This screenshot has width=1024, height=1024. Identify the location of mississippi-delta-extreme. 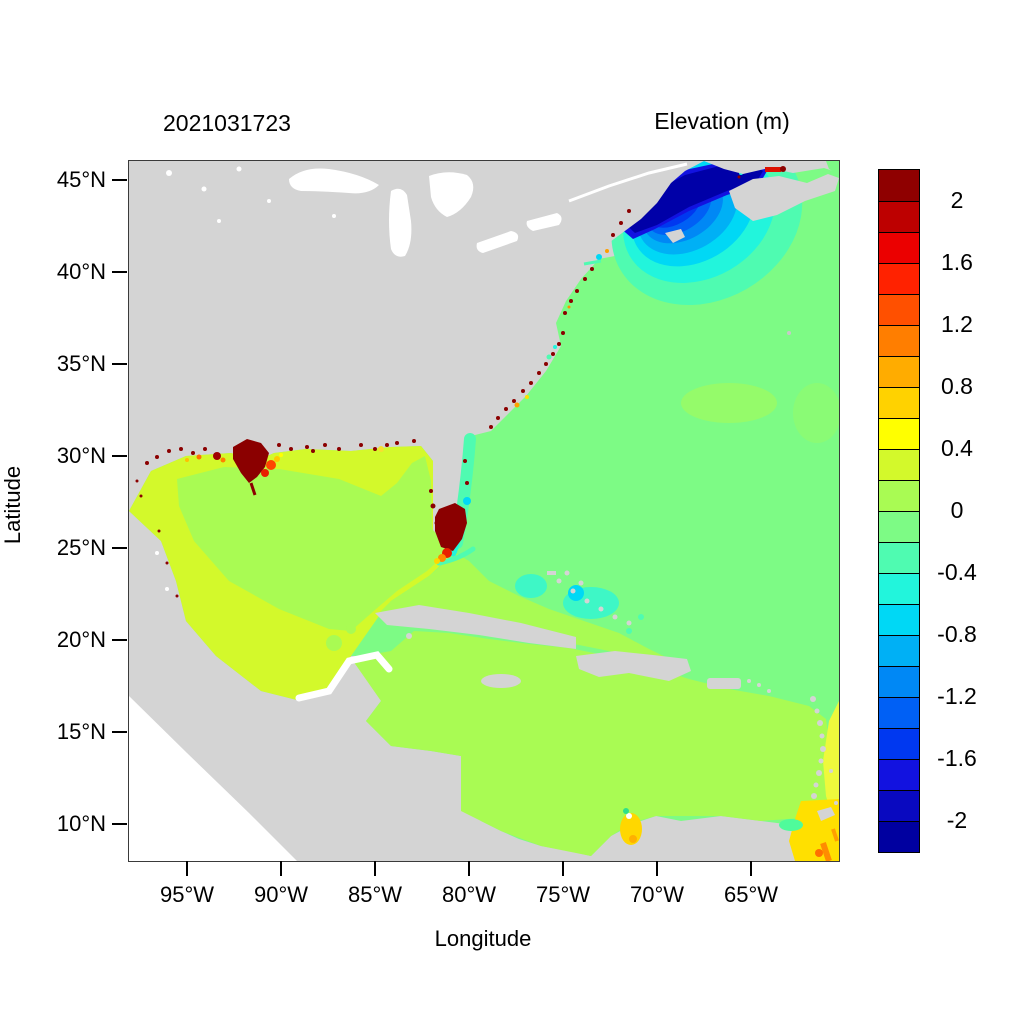
(258, 467).